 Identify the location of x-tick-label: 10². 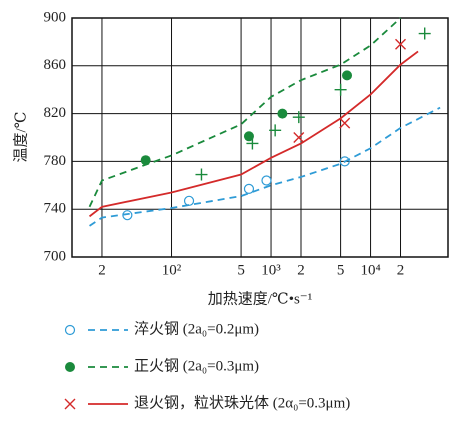
(172, 270).